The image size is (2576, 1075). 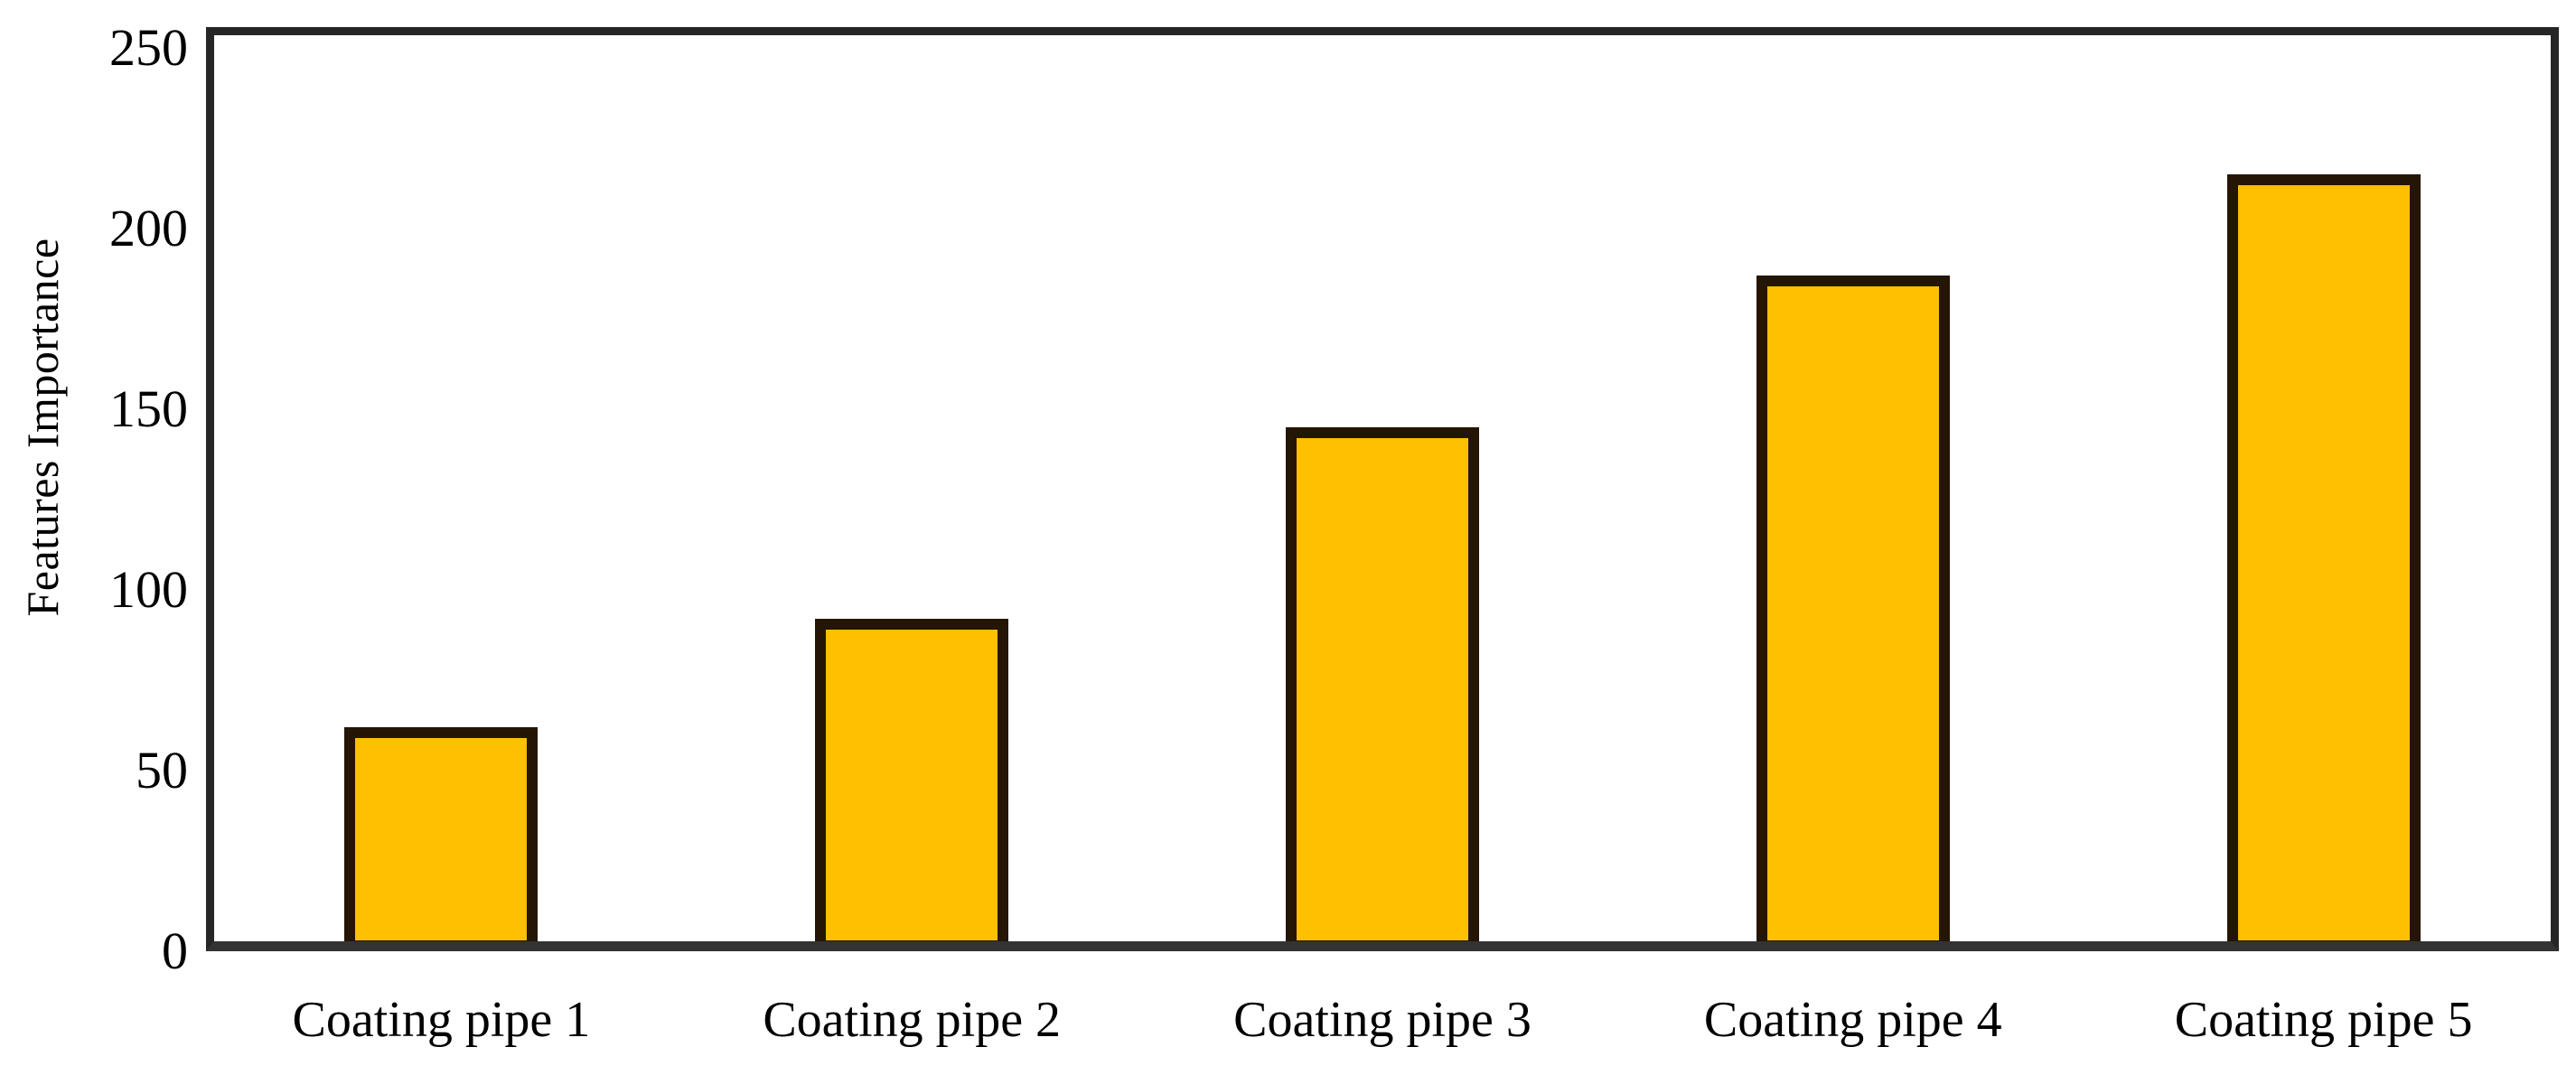 What do you see at coordinates (912, 1020) in the screenshot?
I see `x-category-label-2: Coating pipe 2` at bounding box center [912, 1020].